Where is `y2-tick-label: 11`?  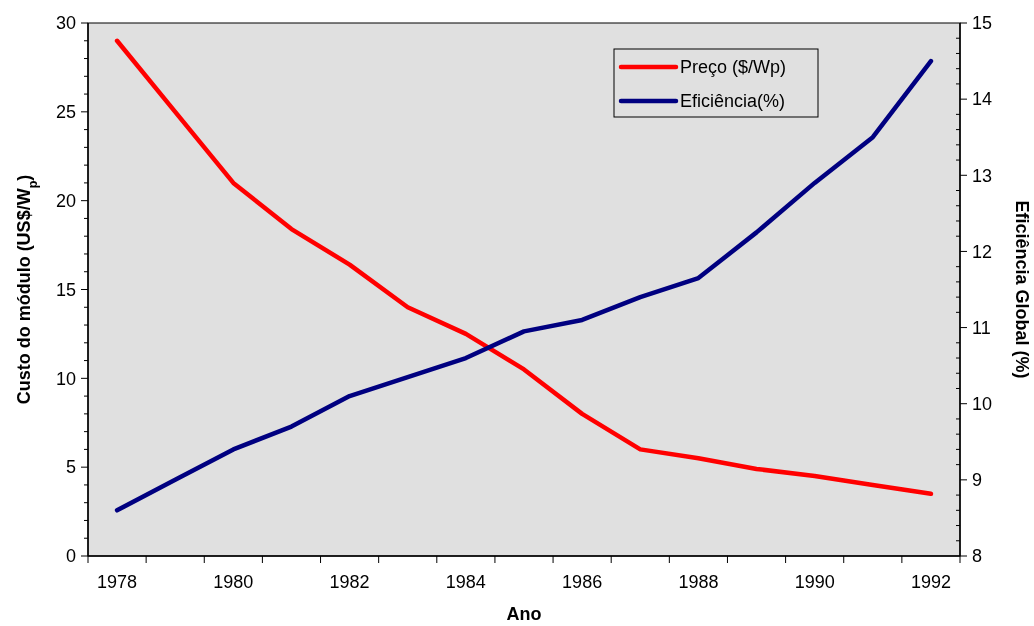
y2-tick-label: 11 is located at coordinates (981, 327).